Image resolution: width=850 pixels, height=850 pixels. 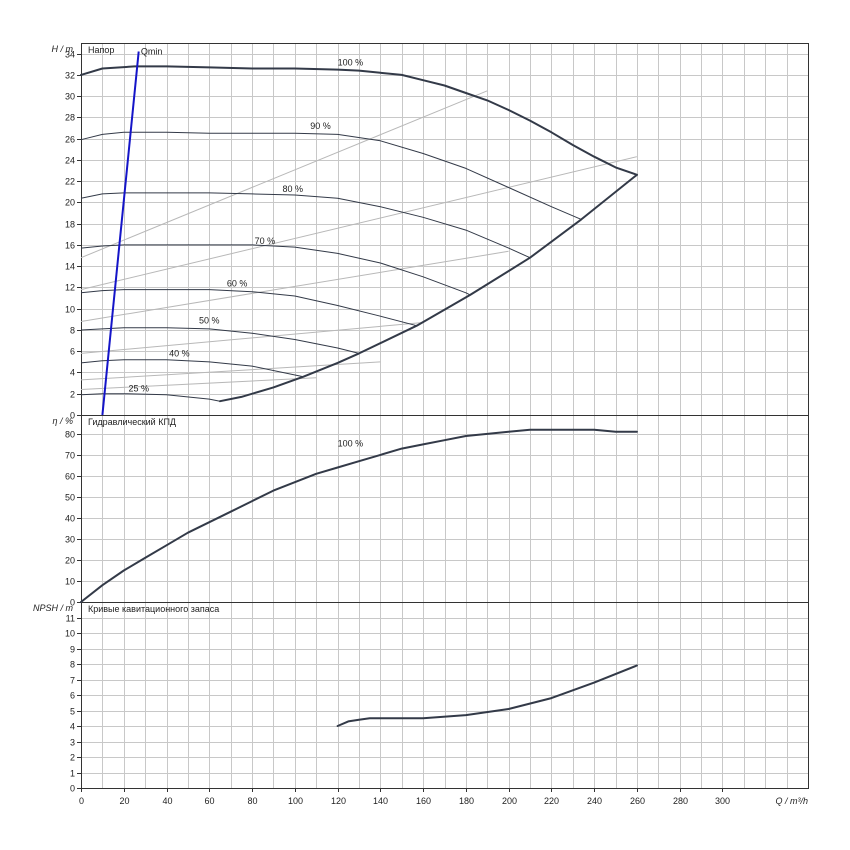 What do you see at coordinates (295, 801) in the screenshot?
I see `x-tick-label: 100` at bounding box center [295, 801].